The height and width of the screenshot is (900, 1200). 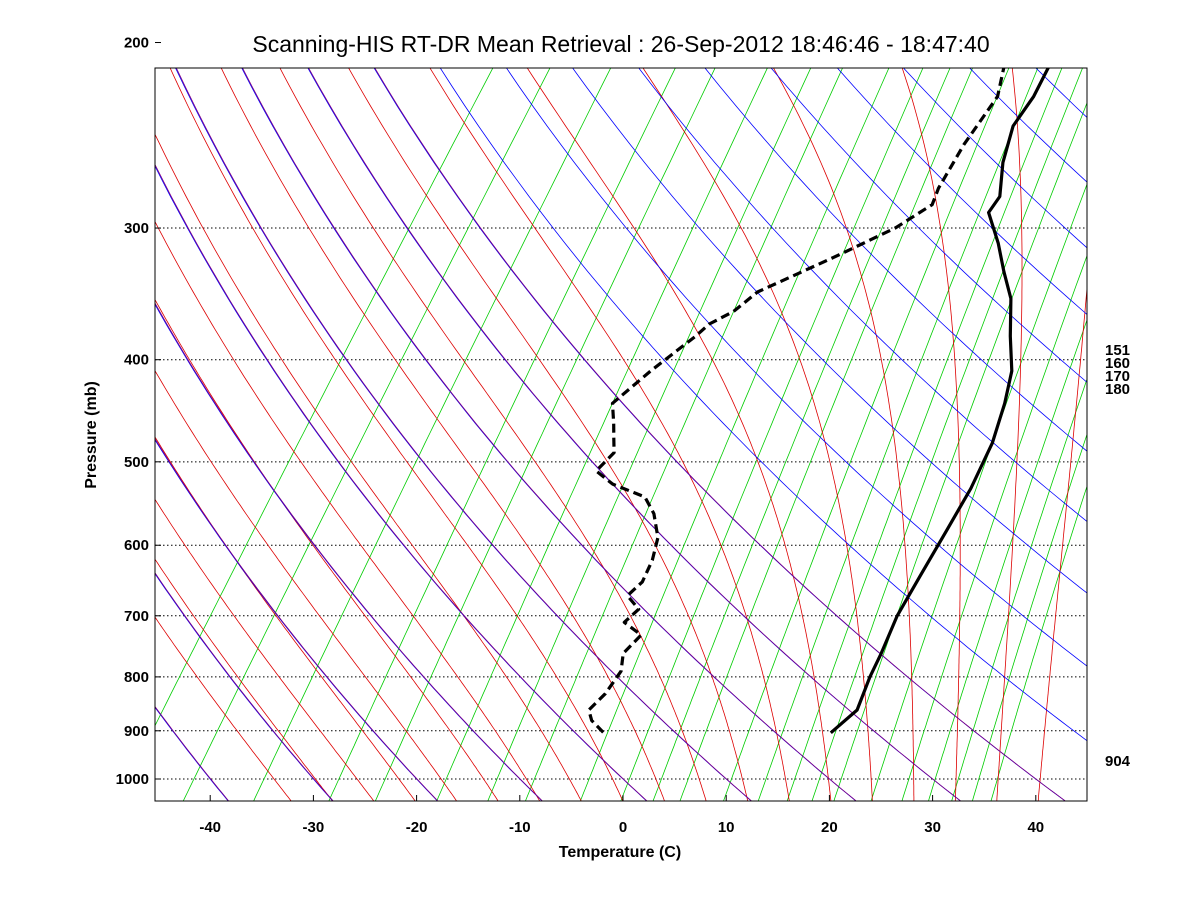 I want to click on y-tick-label-1000: 1000, so click(x=132, y=779).